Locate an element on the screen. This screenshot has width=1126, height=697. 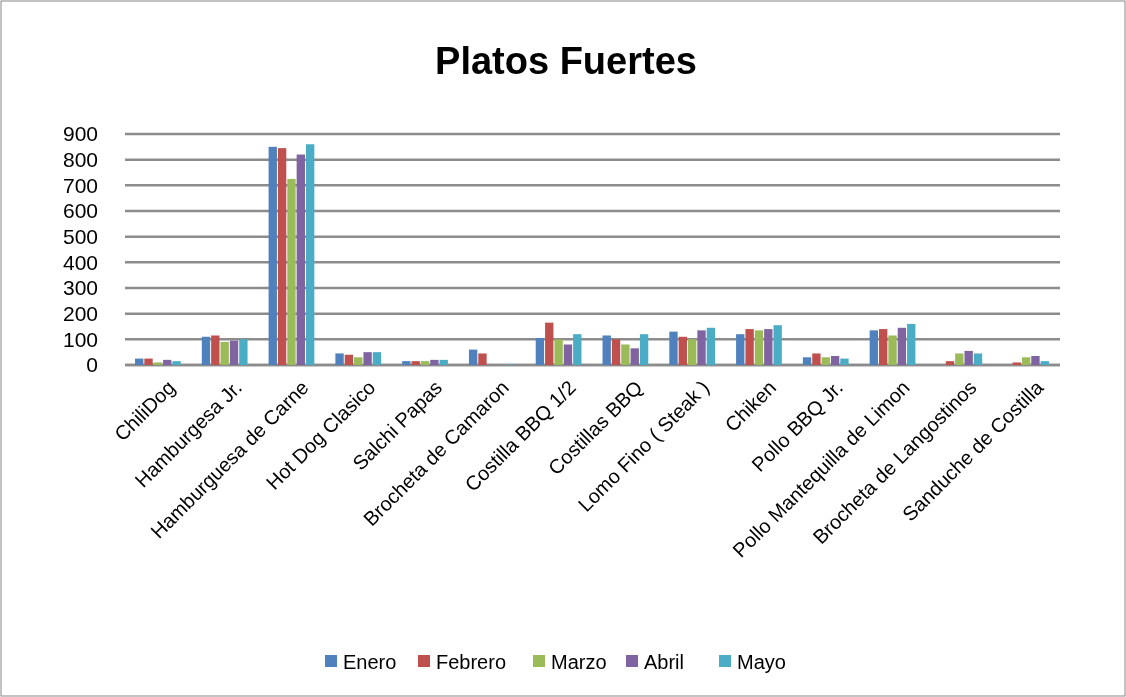
chart-title: Platos Fuertes is located at coordinates (566, 61).